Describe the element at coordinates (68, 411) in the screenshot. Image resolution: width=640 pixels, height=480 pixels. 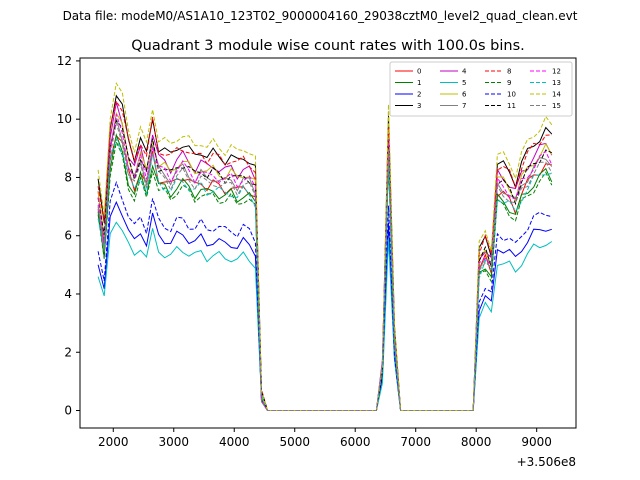
I see `y-tick-label: 0` at that location.